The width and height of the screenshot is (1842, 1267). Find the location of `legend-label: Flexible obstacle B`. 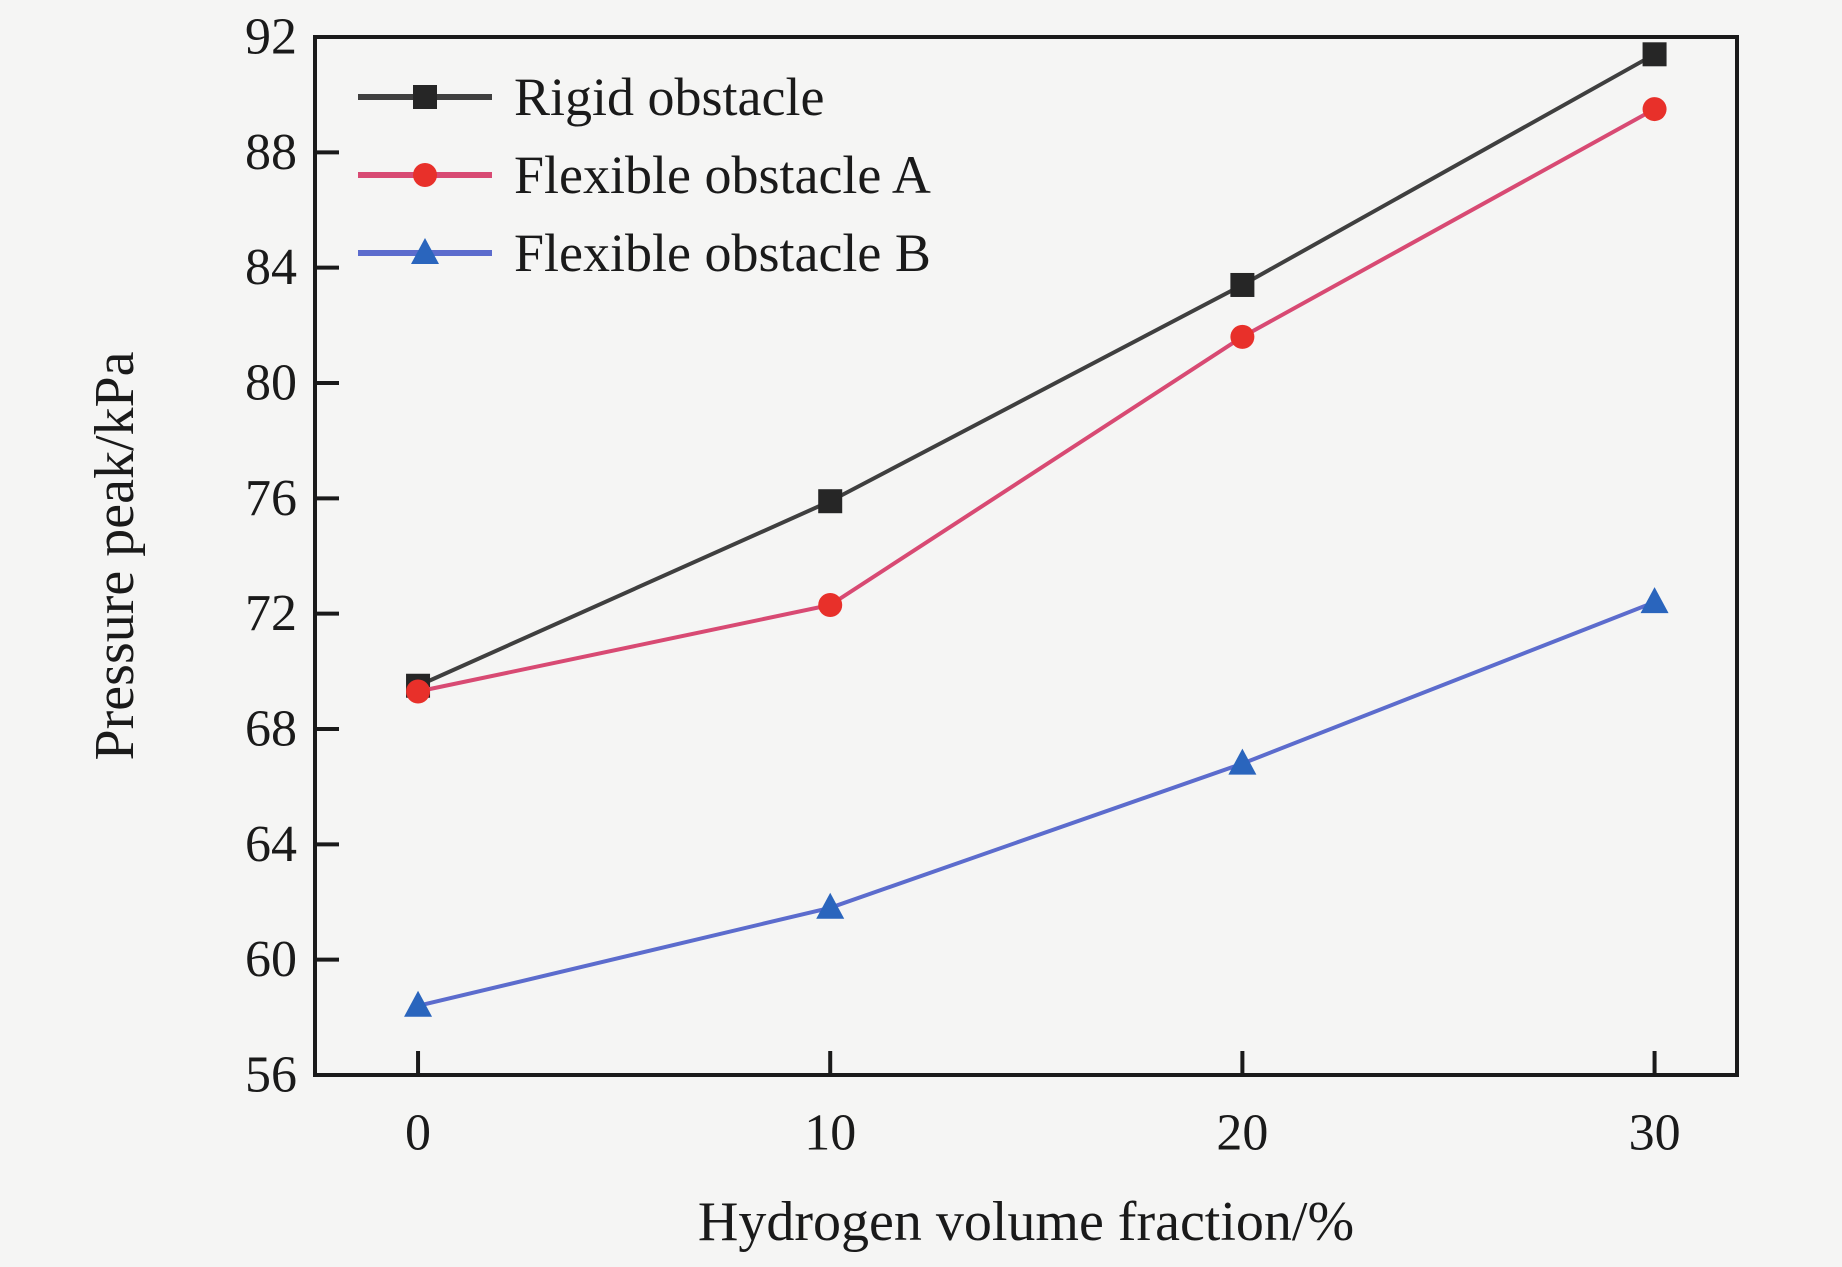

legend-label: Flexible obstacle B is located at coordinates (722, 253).